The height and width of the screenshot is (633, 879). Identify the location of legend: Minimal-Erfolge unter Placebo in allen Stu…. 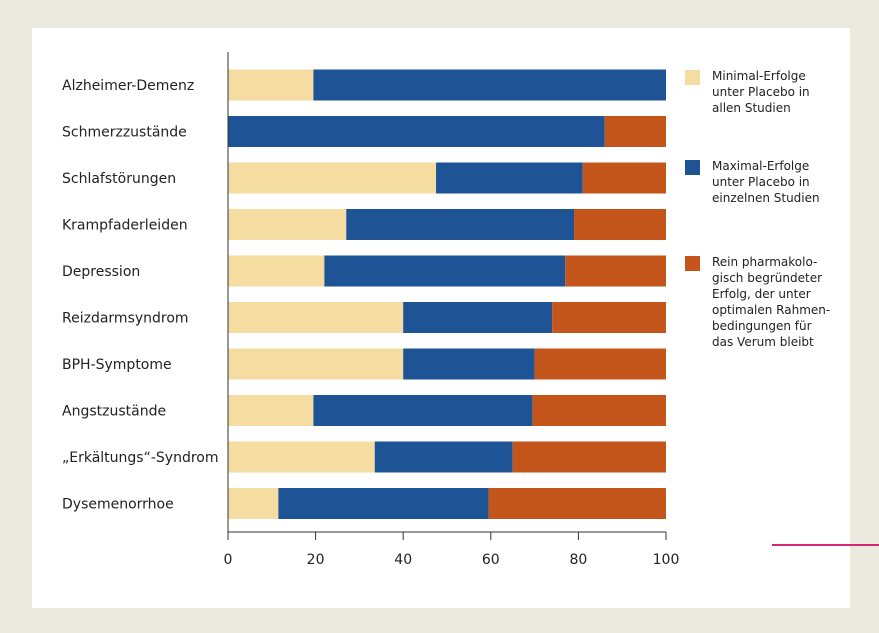
(757, 209).